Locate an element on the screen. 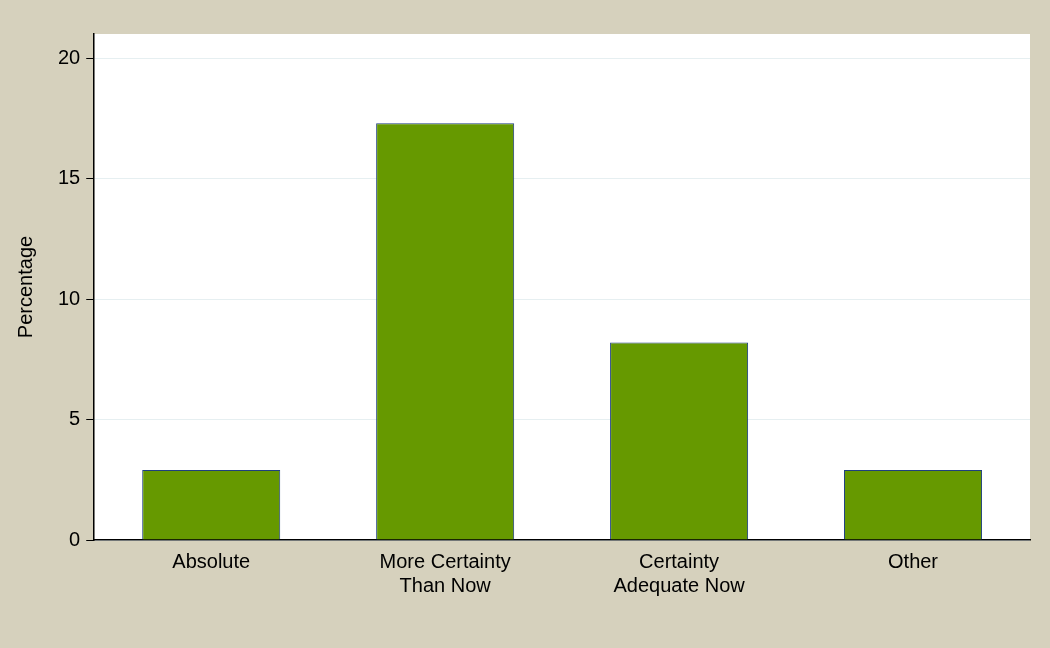  y-tick-label: 0 is located at coordinates (75, 538).